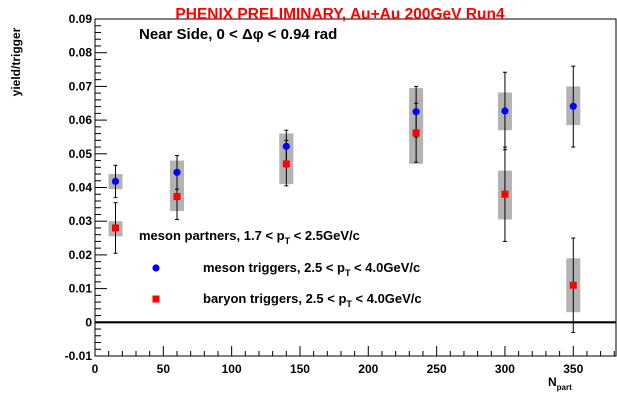  What do you see at coordinates (368, 369) in the screenshot?
I see `x-tick-label: 200` at bounding box center [368, 369].